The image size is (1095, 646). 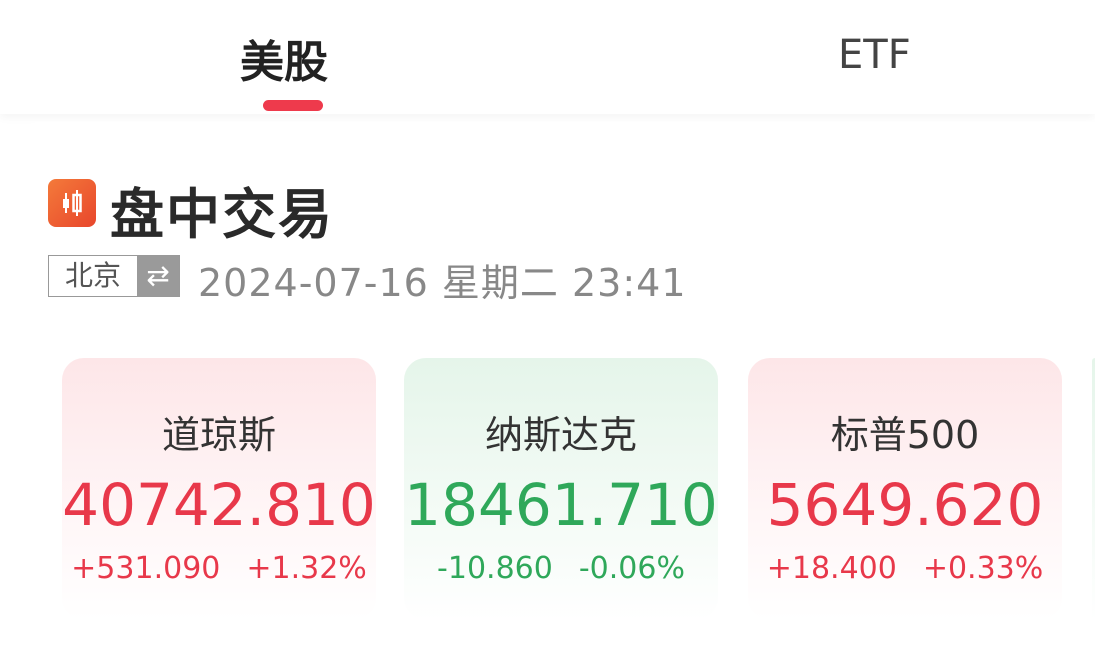 What do you see at coordinates (905, 505) in the screenshot?
I see `index-price: 5649.620` at bounding box center [905, 505].